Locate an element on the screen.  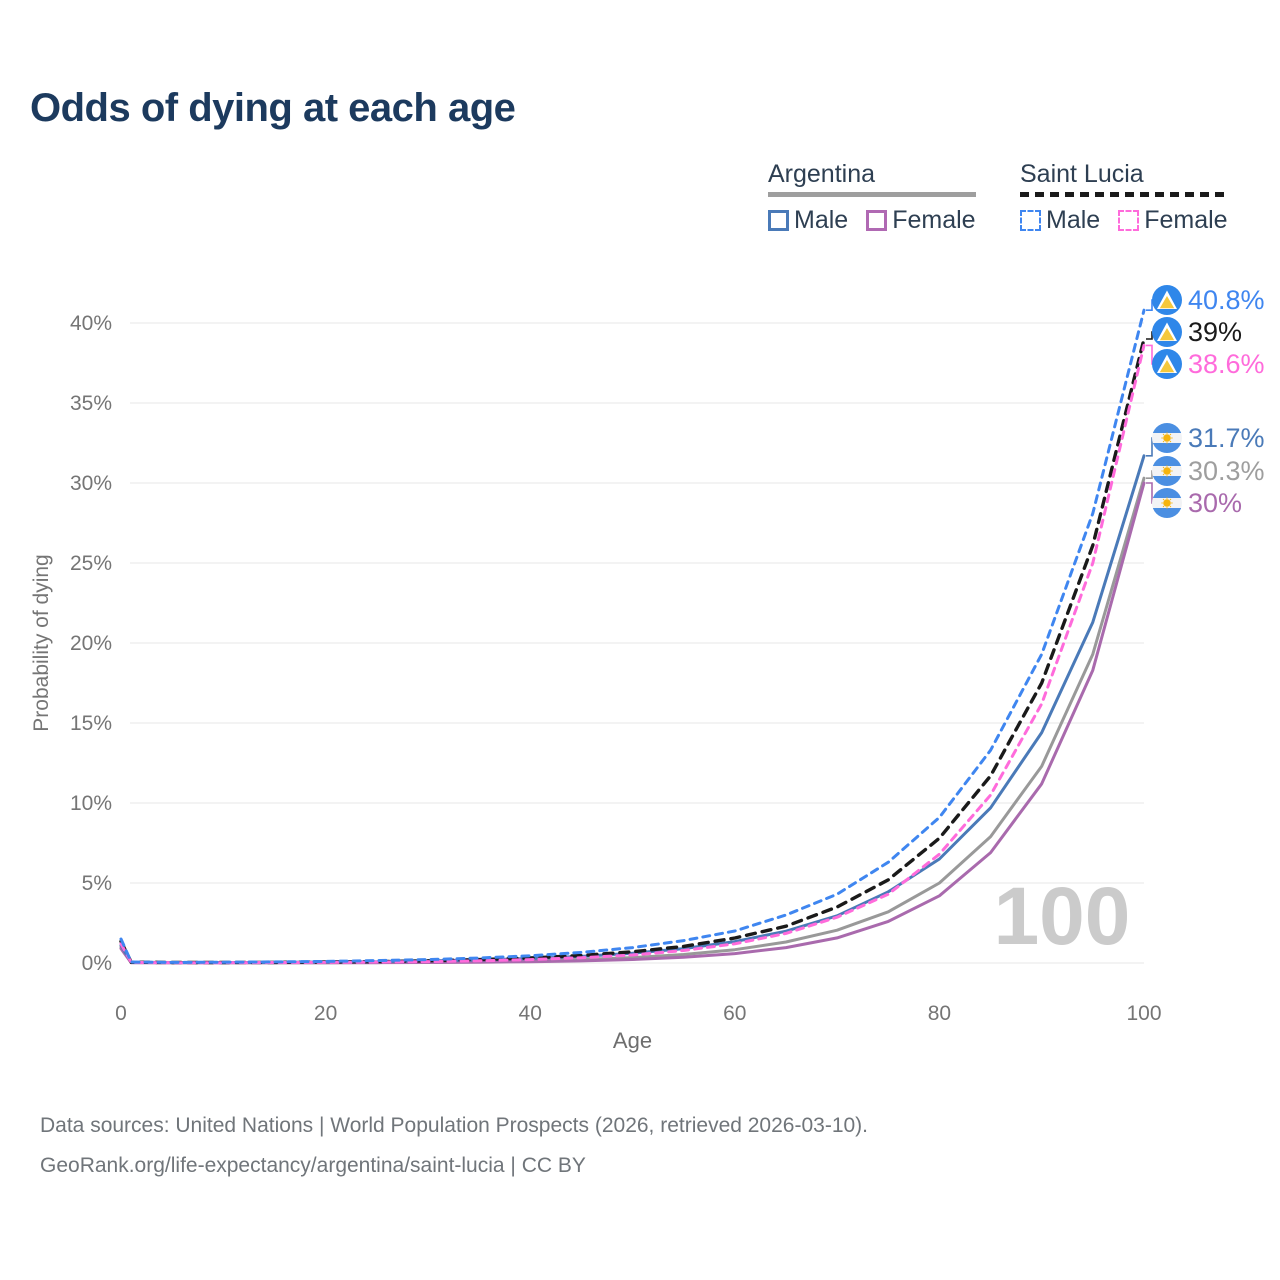
x-tick-label: 60 is located at coordinates (734, 1013).